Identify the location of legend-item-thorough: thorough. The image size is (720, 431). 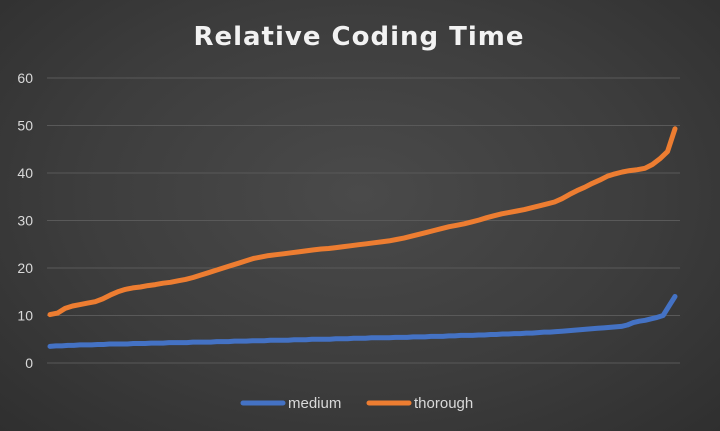
(419, 403).